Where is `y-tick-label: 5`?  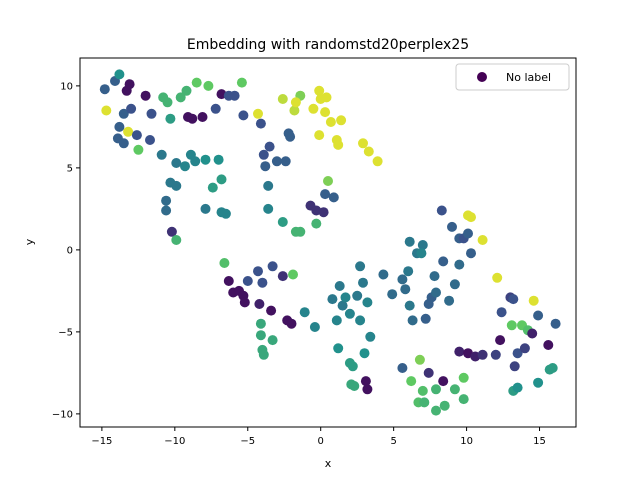
y-tick-label: 5 is located at coordinates (70, 168).